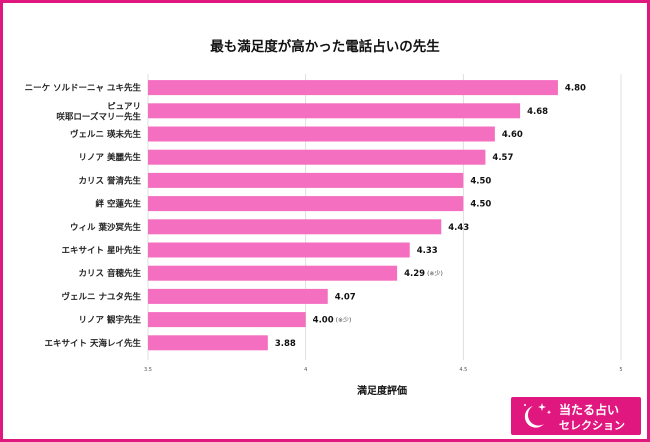  I want to click on x-tick-label: 5, so click(620, 370).